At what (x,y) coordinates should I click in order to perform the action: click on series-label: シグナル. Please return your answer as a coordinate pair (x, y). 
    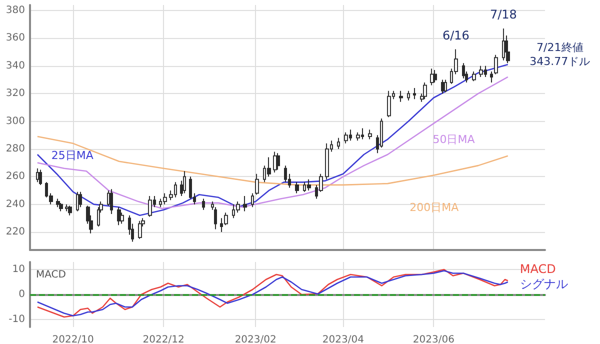
    Looking at the image, I should click on (544, 284).